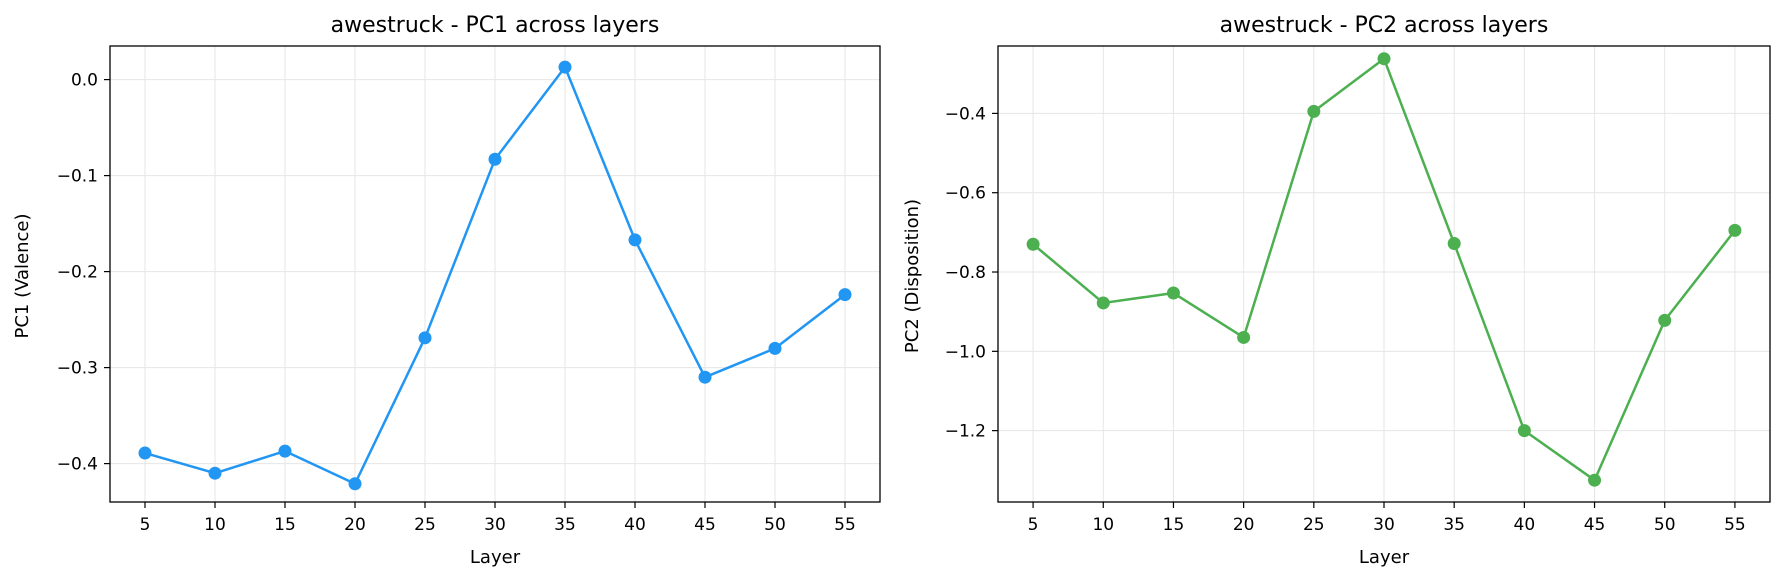 This screenshot has width=1784, height=581. I want to click on y-tick-label: 0.0, so click(84, 81).